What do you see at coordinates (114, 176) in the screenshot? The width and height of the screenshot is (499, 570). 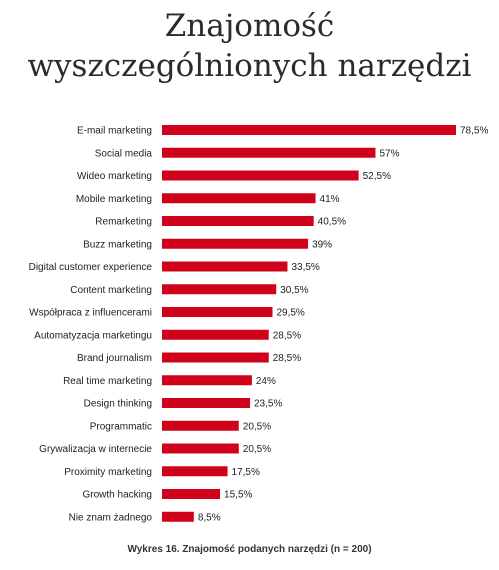 I see `category-label: Wideo marketing` at bounding box center [114, 176].